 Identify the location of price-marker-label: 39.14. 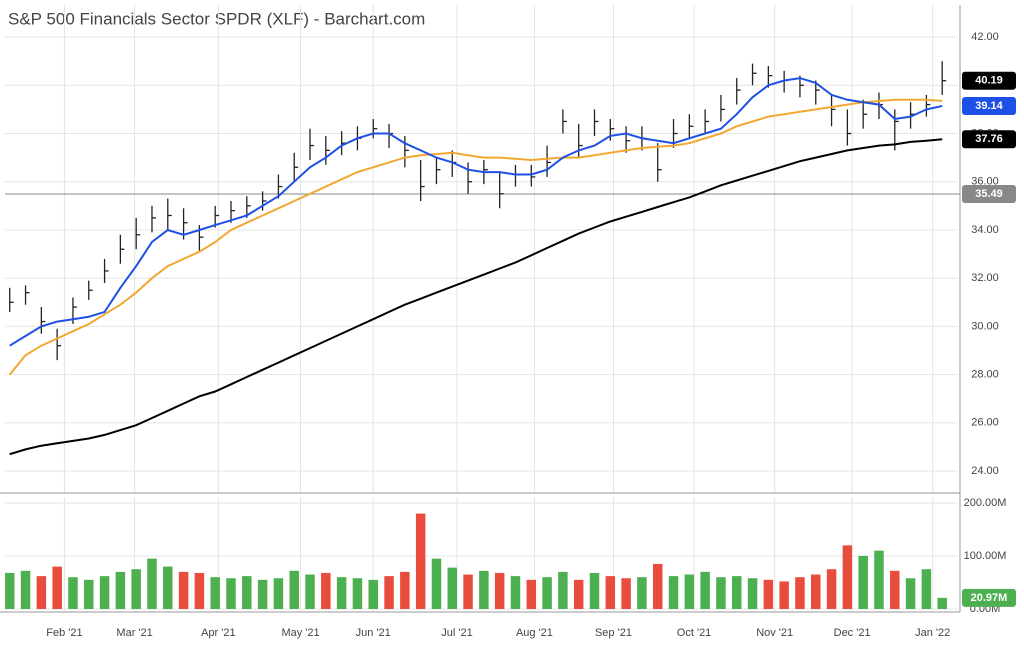
(989, 106).